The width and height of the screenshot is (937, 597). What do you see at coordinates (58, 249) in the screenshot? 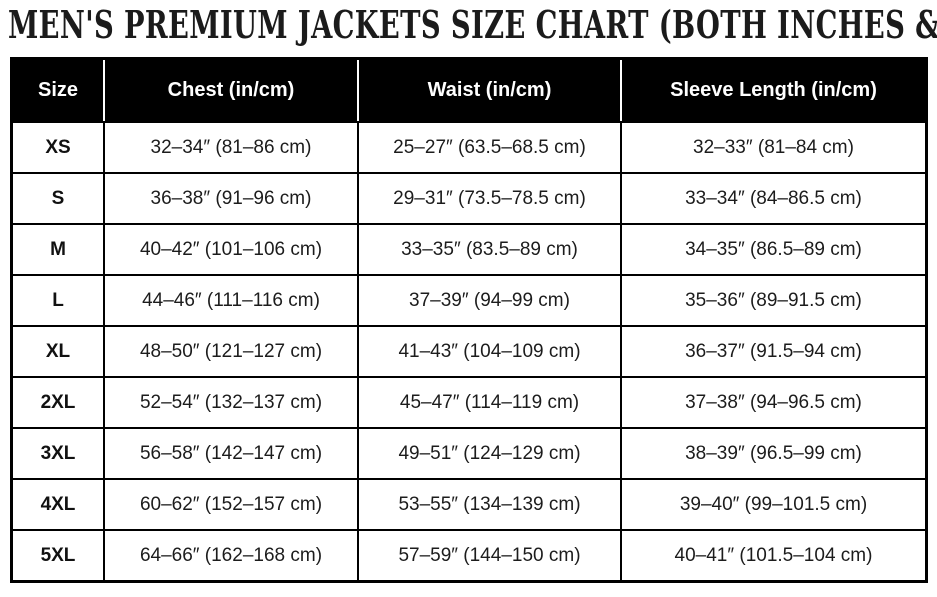
I see `size-cell: M` at bounding box center [58, 249].